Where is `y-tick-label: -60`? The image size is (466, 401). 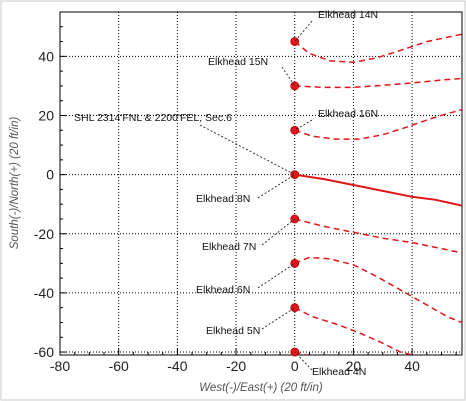
y-tick-label: -60 is located at coordinates (44, 352).